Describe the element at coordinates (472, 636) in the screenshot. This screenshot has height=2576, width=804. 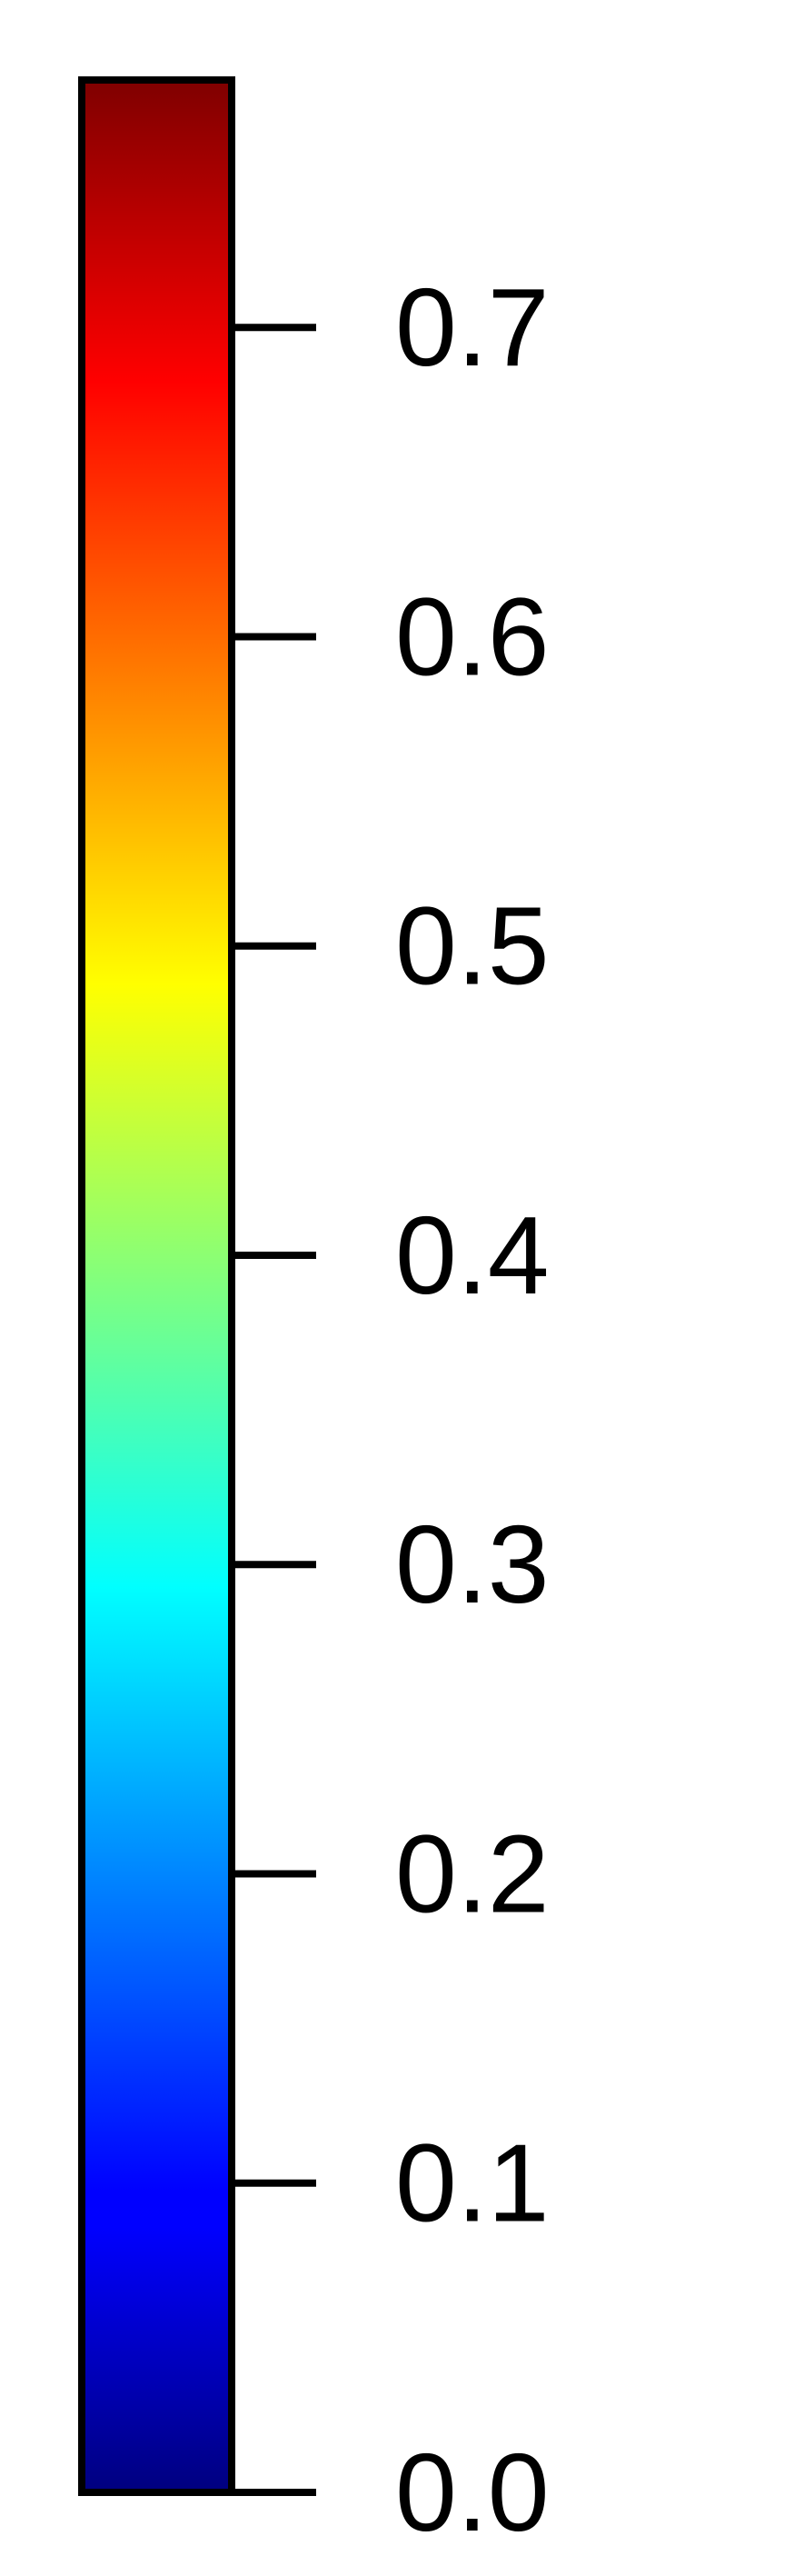
I see `tick-label: 0.6` at that location.